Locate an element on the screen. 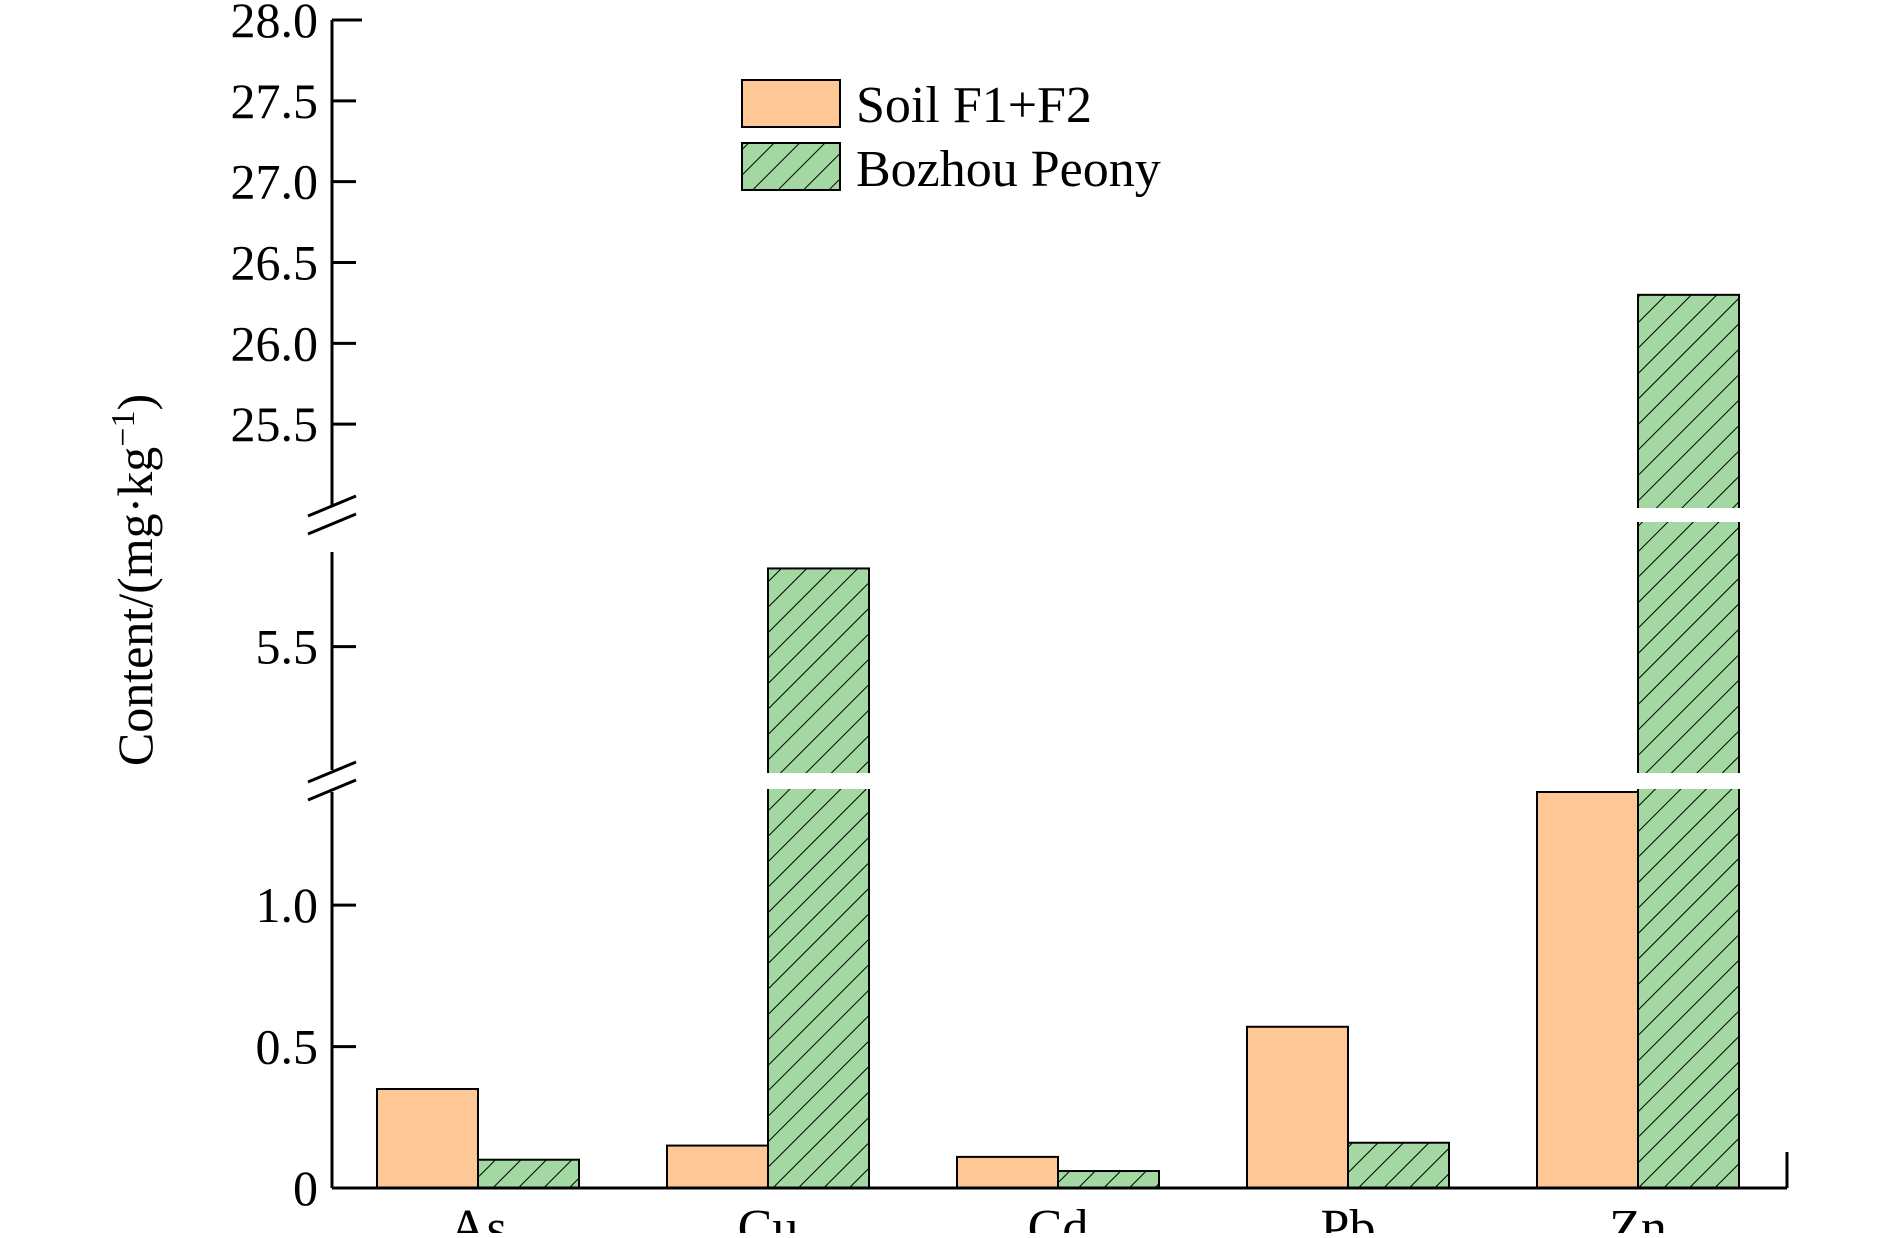 This screenshot has width=1890, height=1238. y-axis-title-close: ) is located at coordinates (135, 402).